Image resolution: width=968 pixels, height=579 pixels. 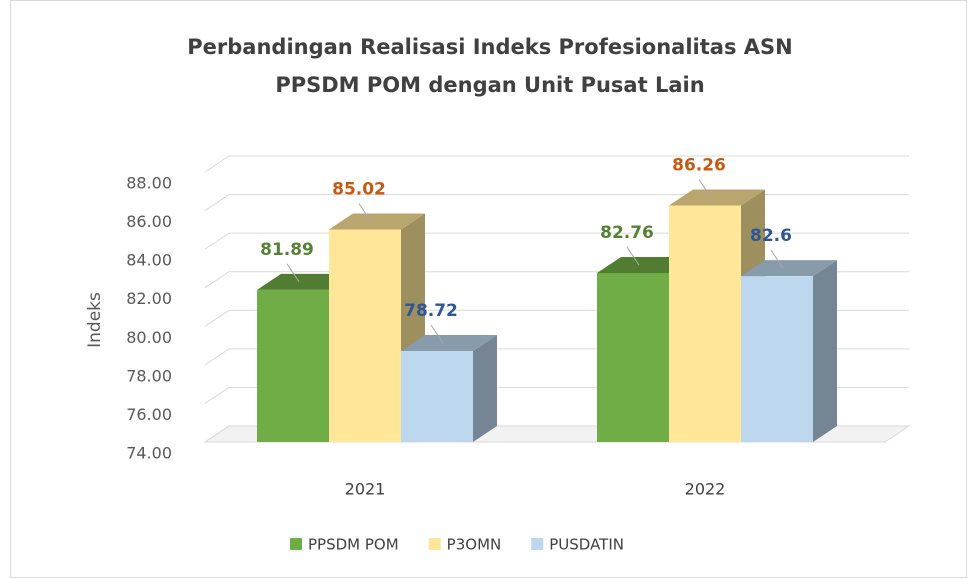 I want to click on legend-label: P3OMN, so click(x=474, y=545).